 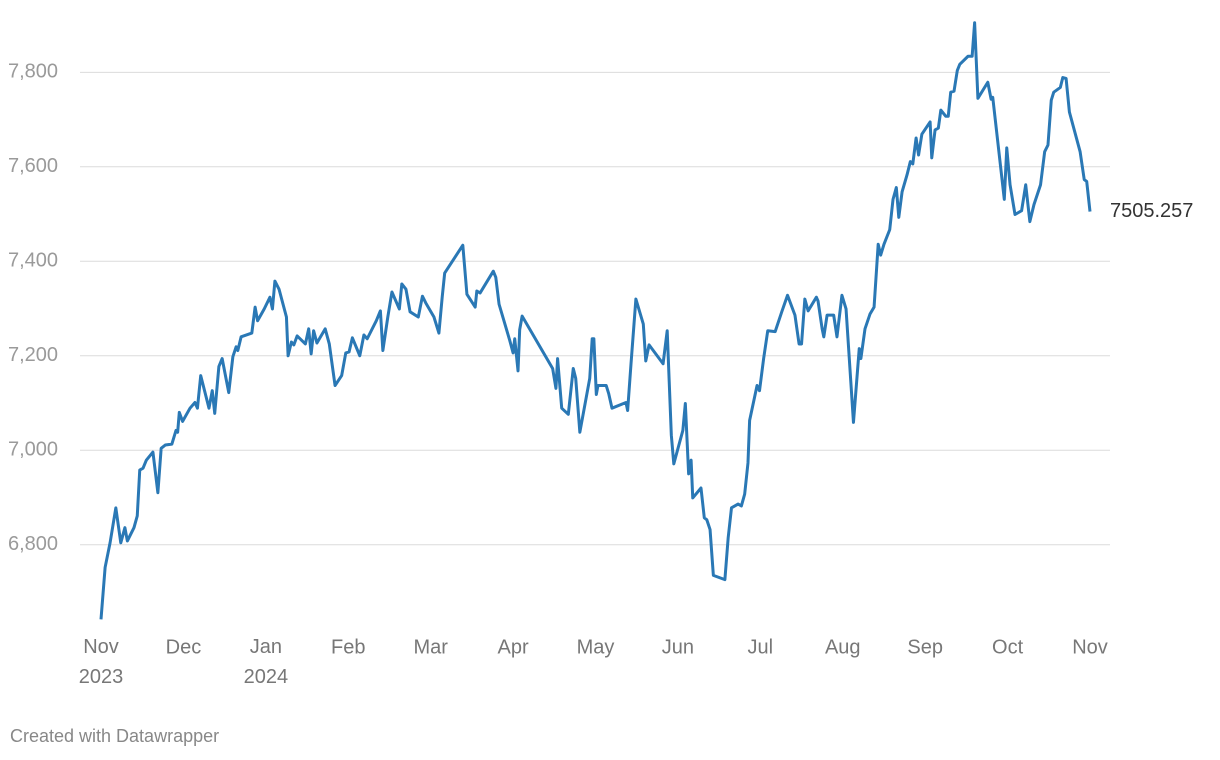 What do you see at coordinates (596, 647) in the screenshot?
I see `x-tick-label: May` at bounding box center [596, 647].